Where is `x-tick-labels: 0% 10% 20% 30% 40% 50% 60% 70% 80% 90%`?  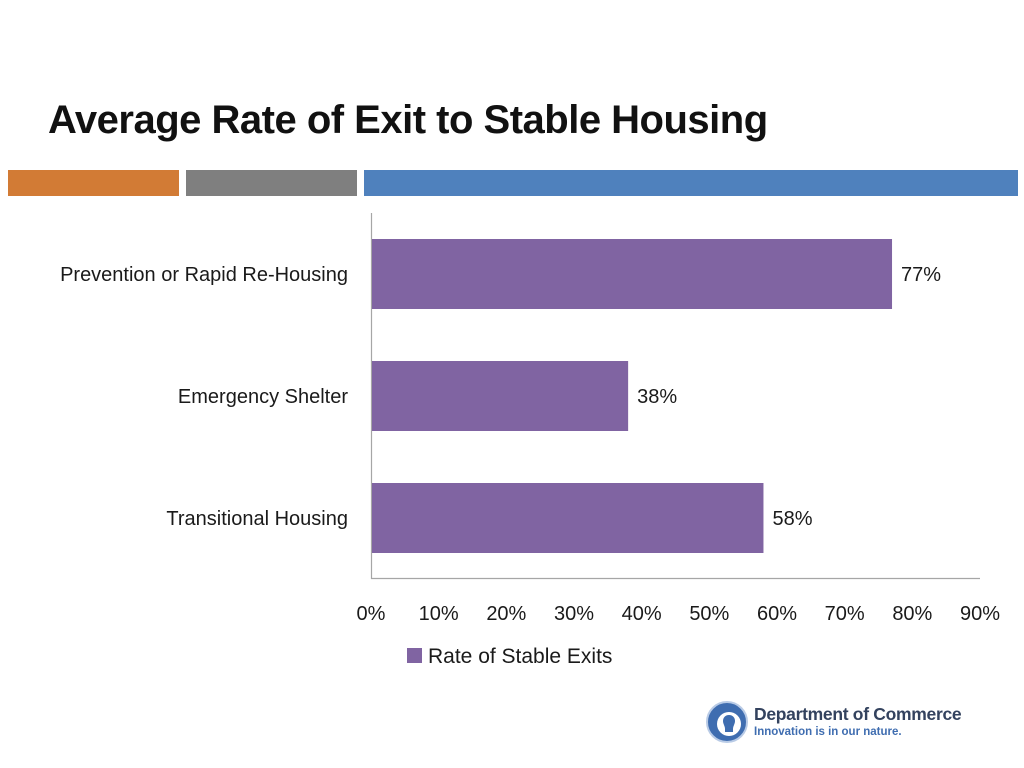
x-tick-labels: 0% 10% 20% 30% 40% 50% 60% 70% 80% 90% is located at coordinates (679, 614).